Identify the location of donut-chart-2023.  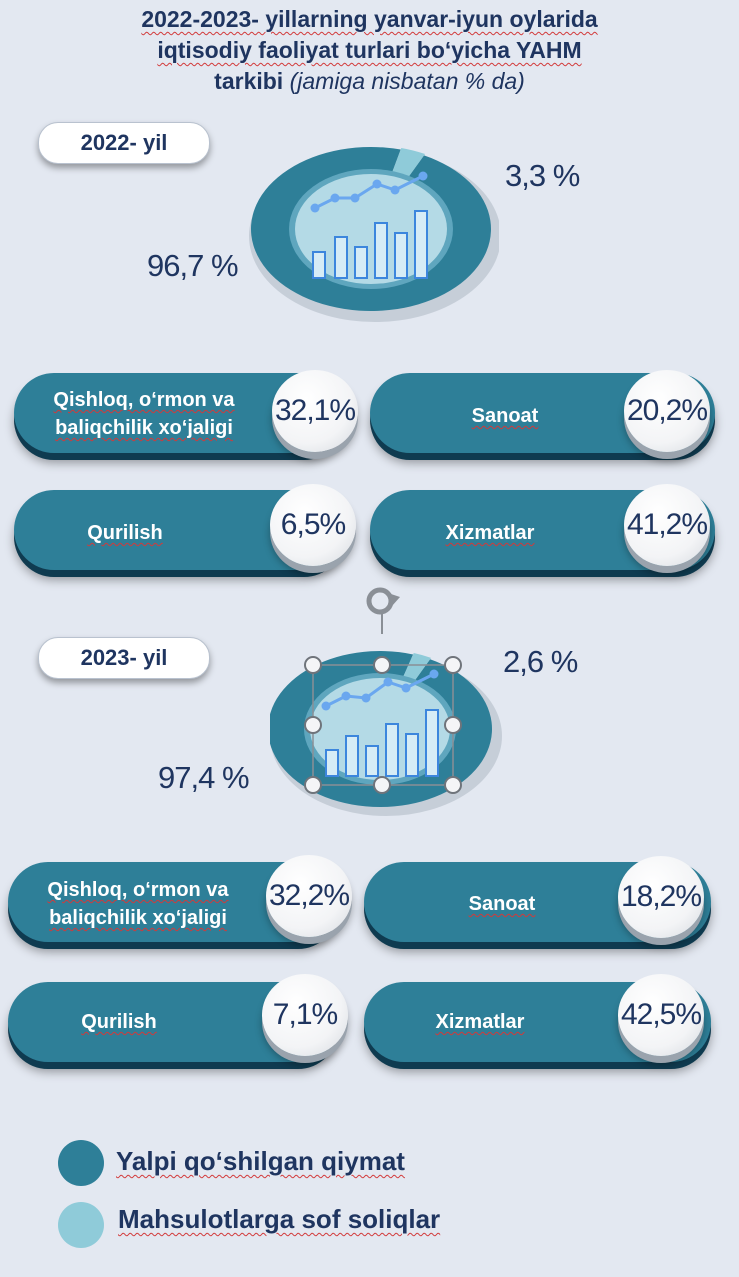
(386, 733).